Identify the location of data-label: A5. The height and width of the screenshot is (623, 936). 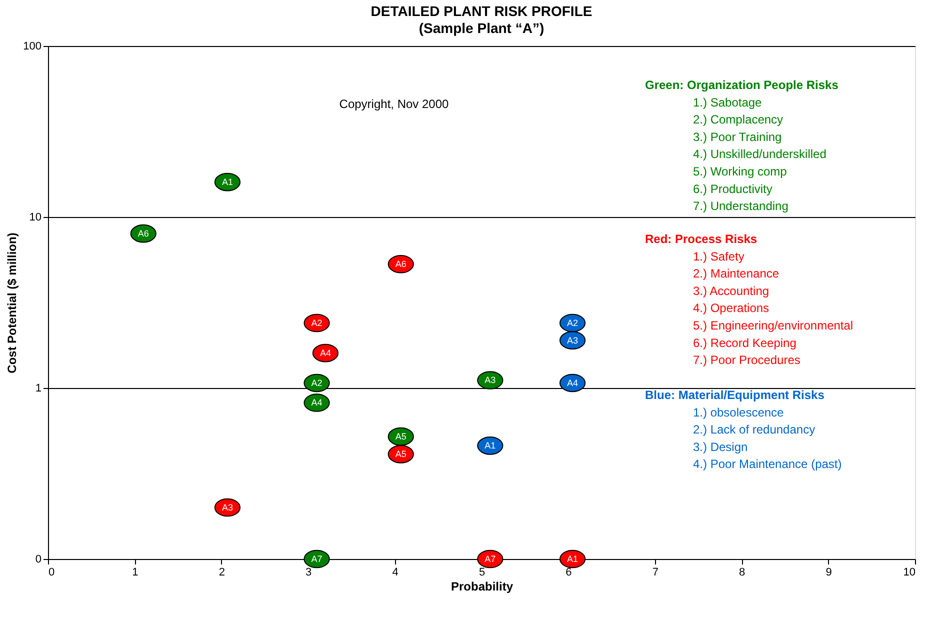
(400, 437).